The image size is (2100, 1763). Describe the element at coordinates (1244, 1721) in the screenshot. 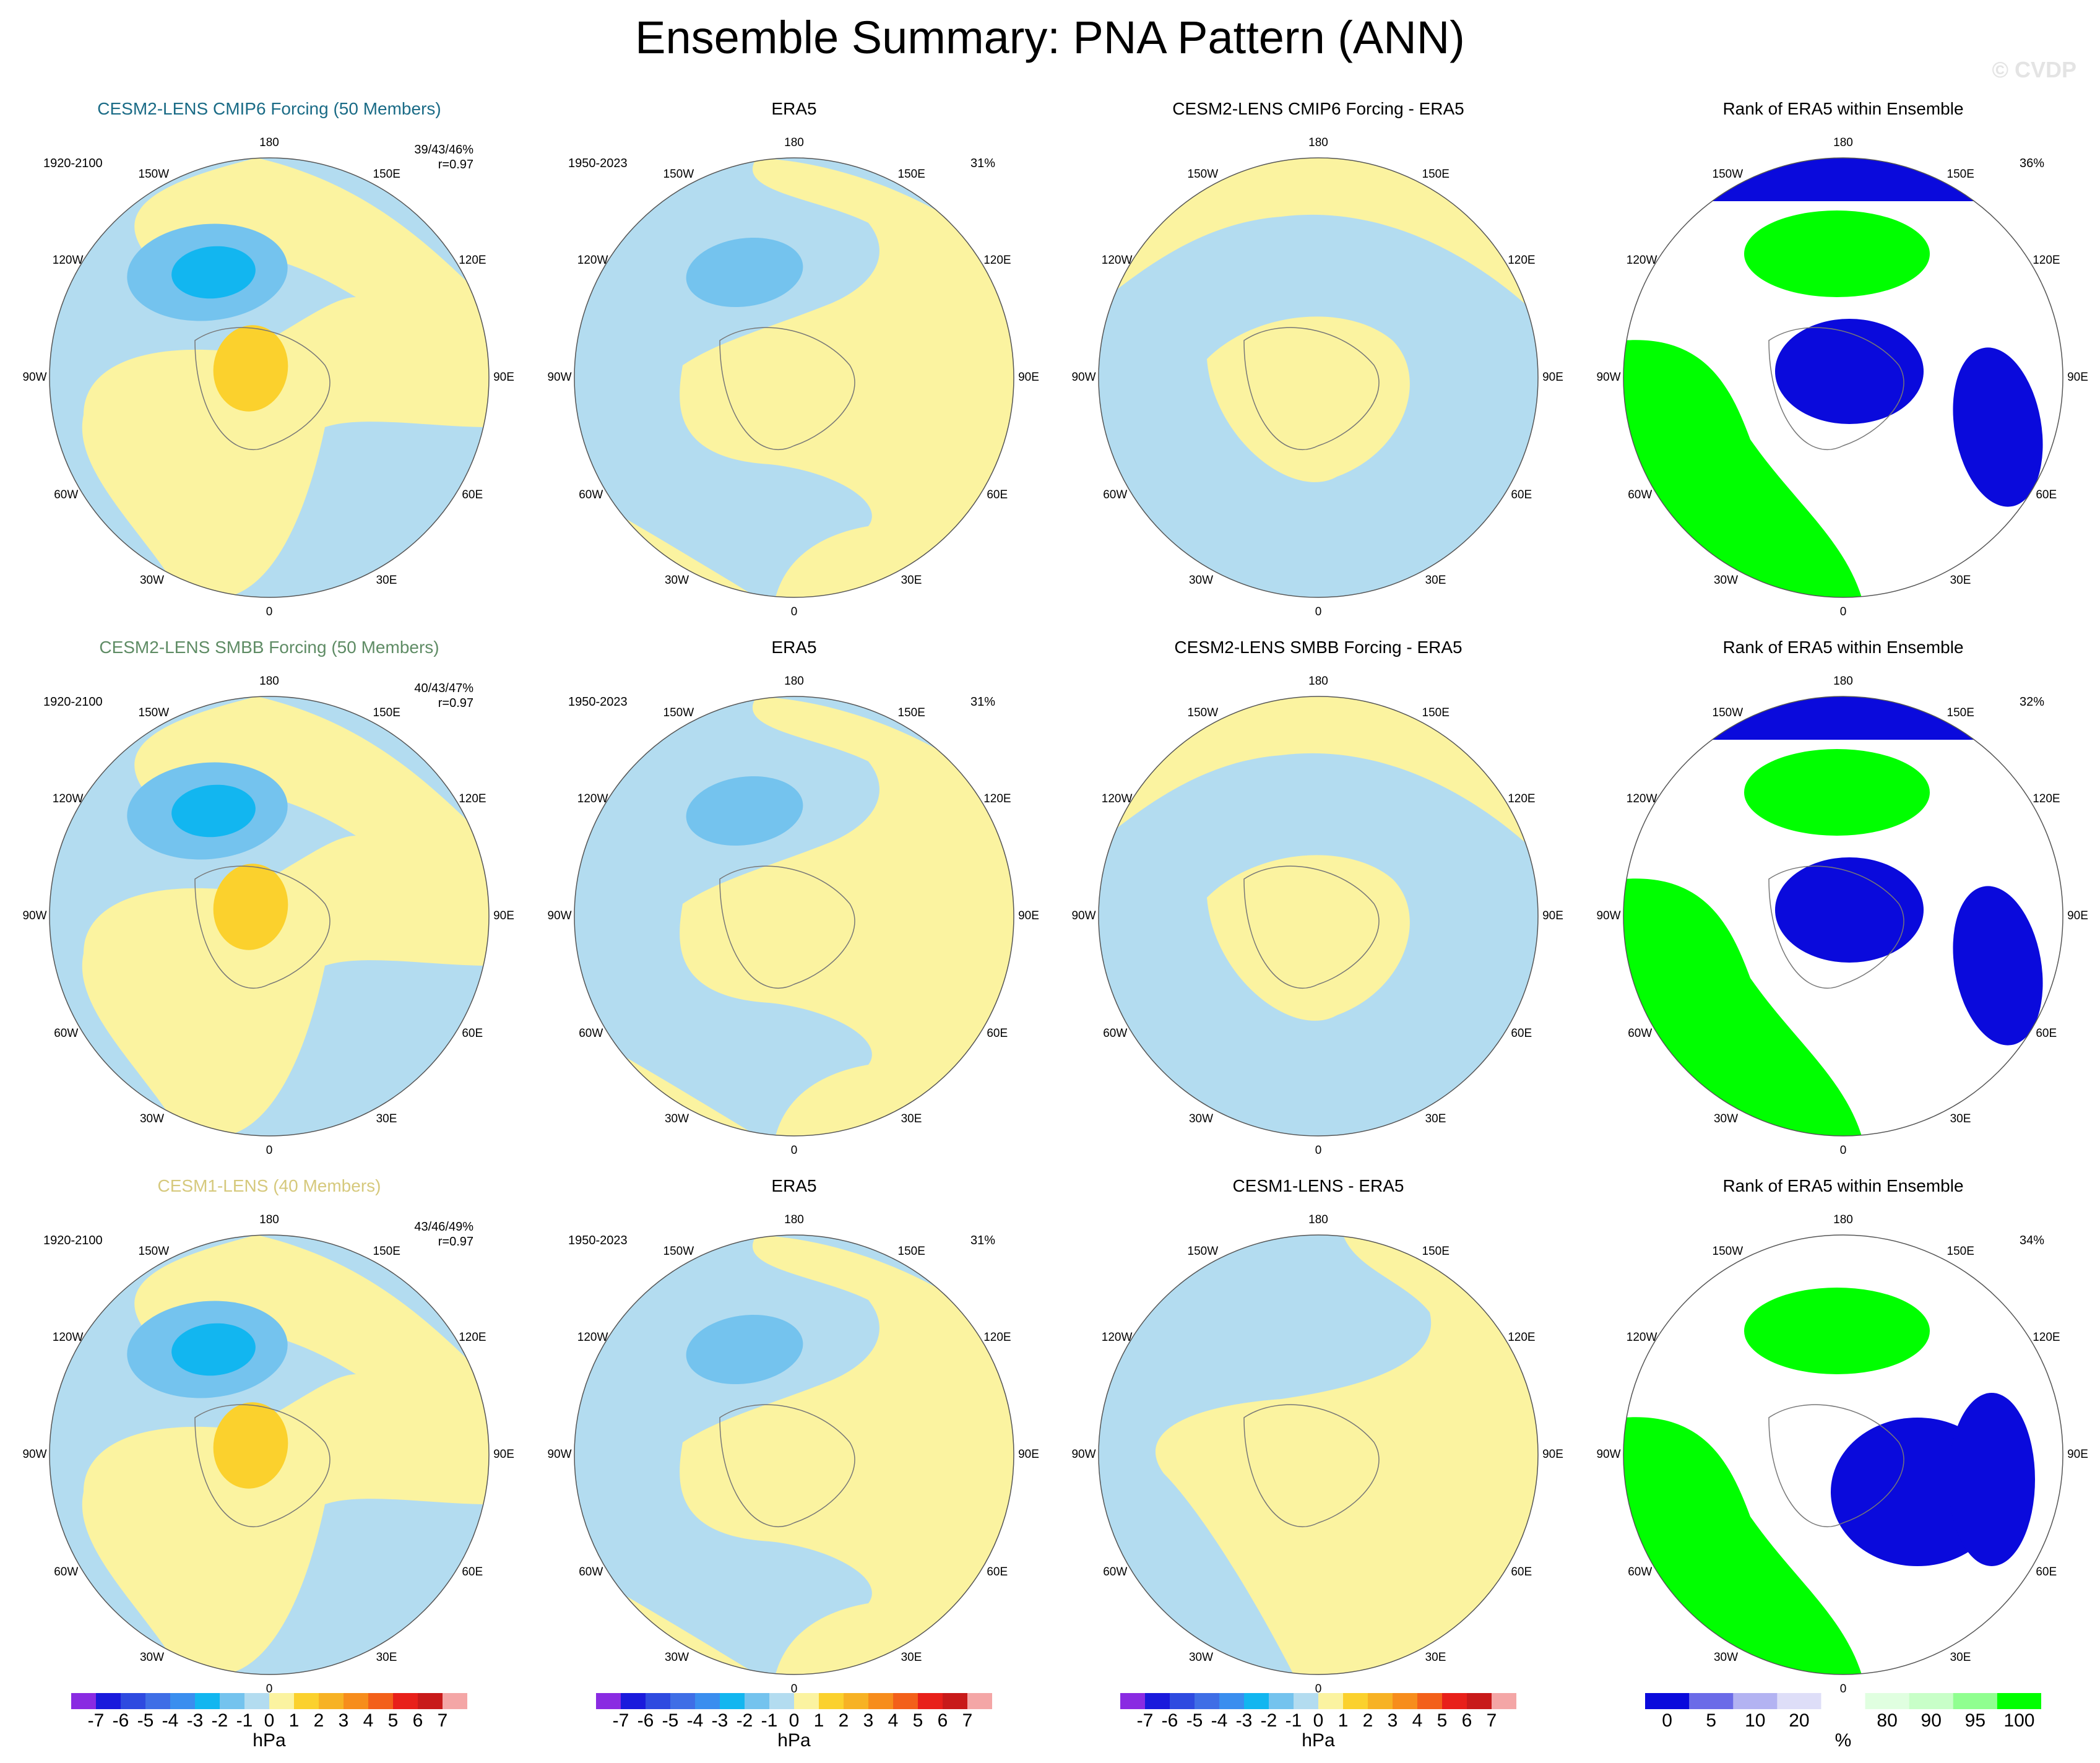

I see `colorbar-tick-label: -3` at that location.